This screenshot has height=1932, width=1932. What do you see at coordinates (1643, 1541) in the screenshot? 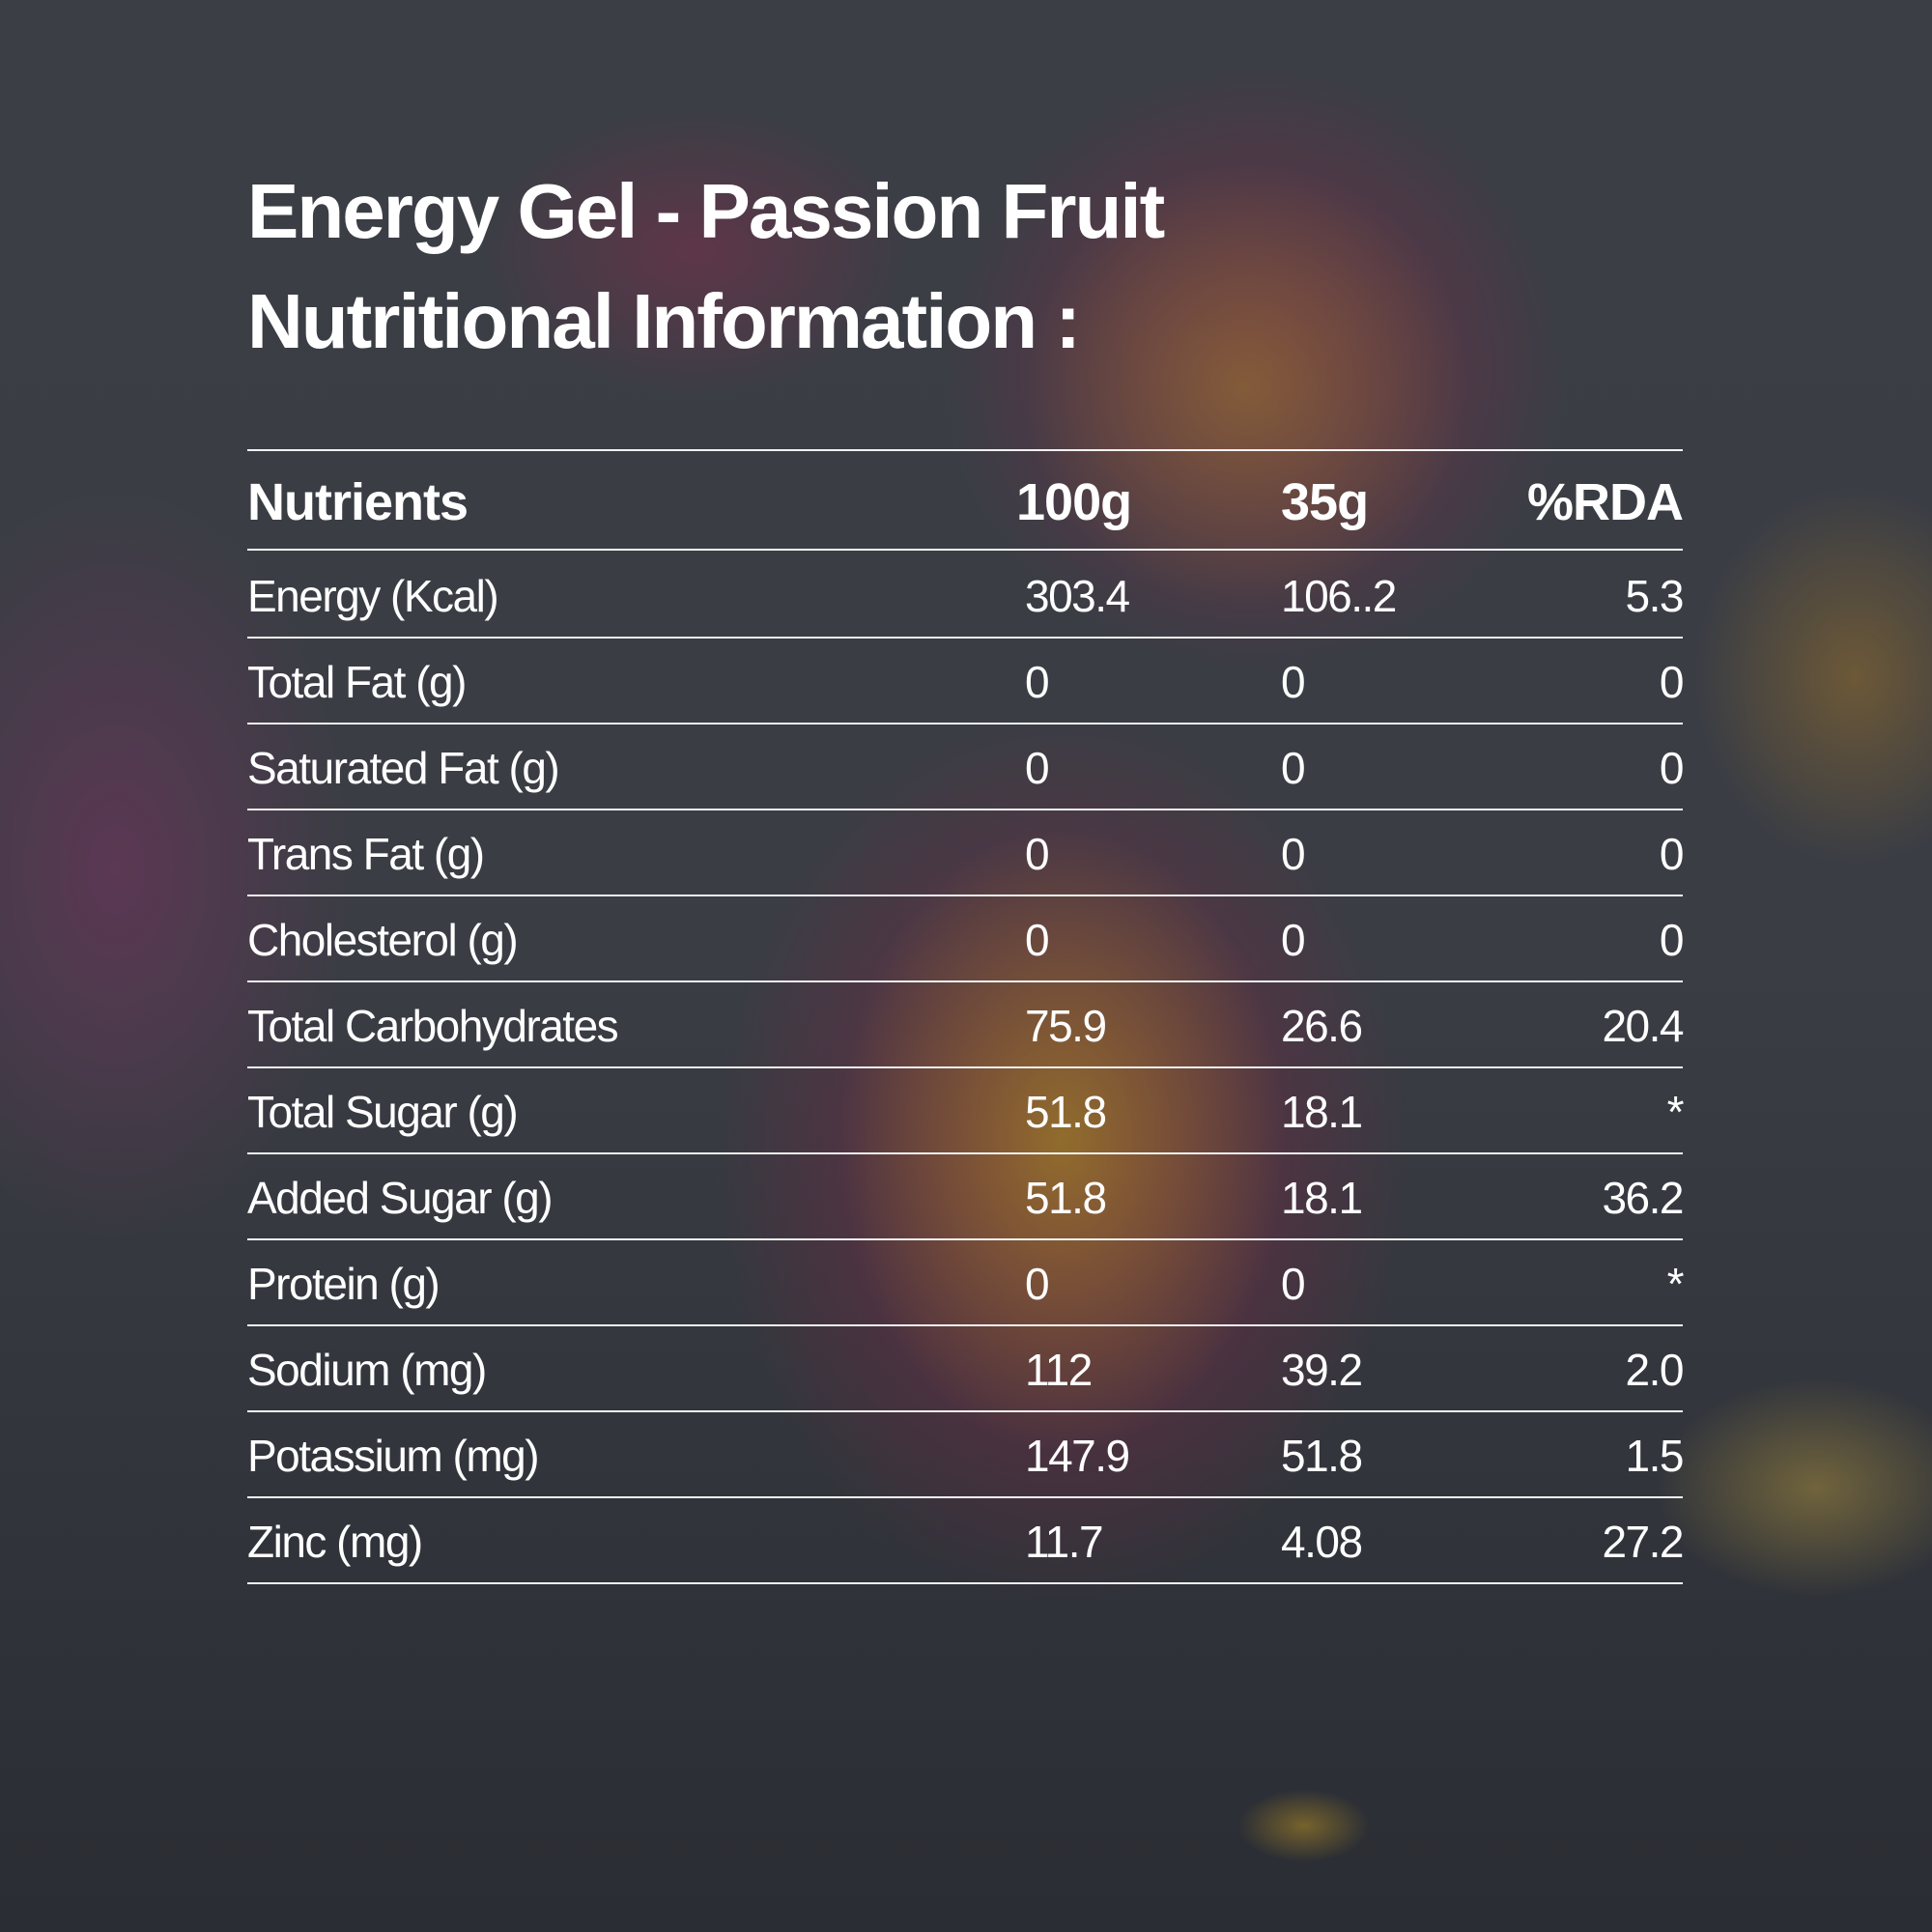
I see `value-rda: 27.2` at bounding box center [1643, 1541].